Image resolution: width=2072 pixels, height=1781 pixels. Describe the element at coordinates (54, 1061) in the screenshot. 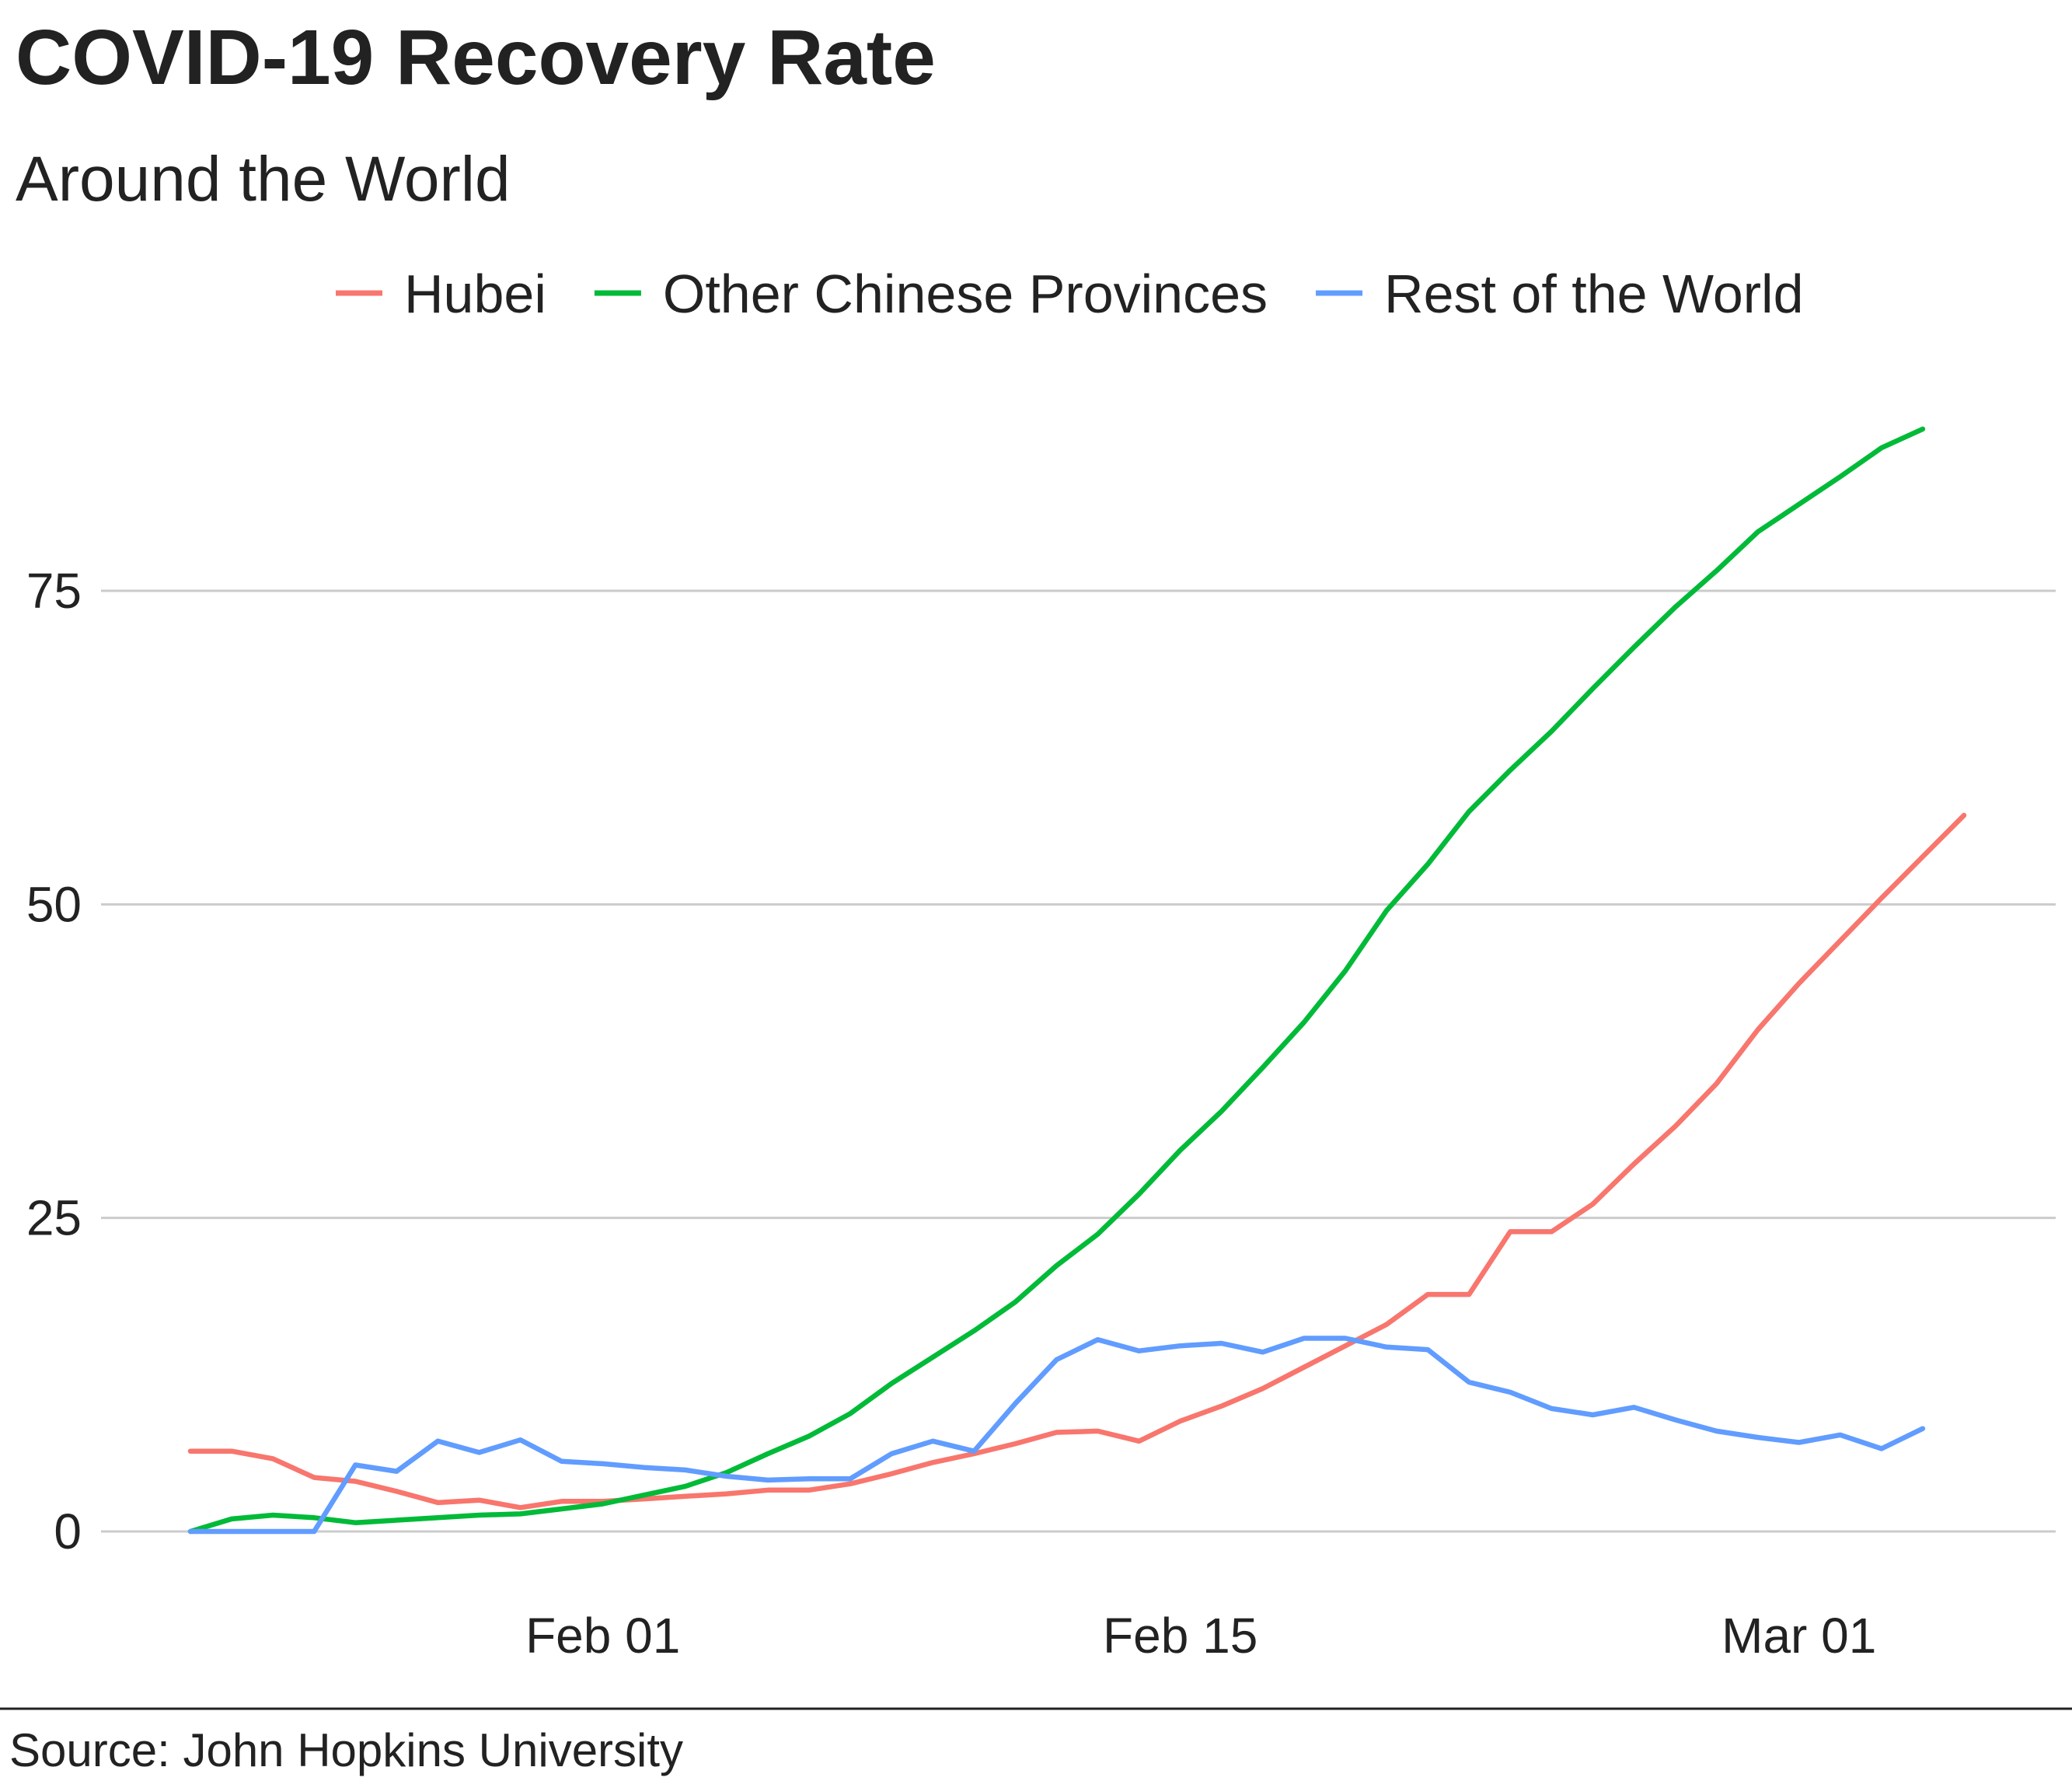

I see `y-axis-tick-labels: 0 25 50 75` at that location.